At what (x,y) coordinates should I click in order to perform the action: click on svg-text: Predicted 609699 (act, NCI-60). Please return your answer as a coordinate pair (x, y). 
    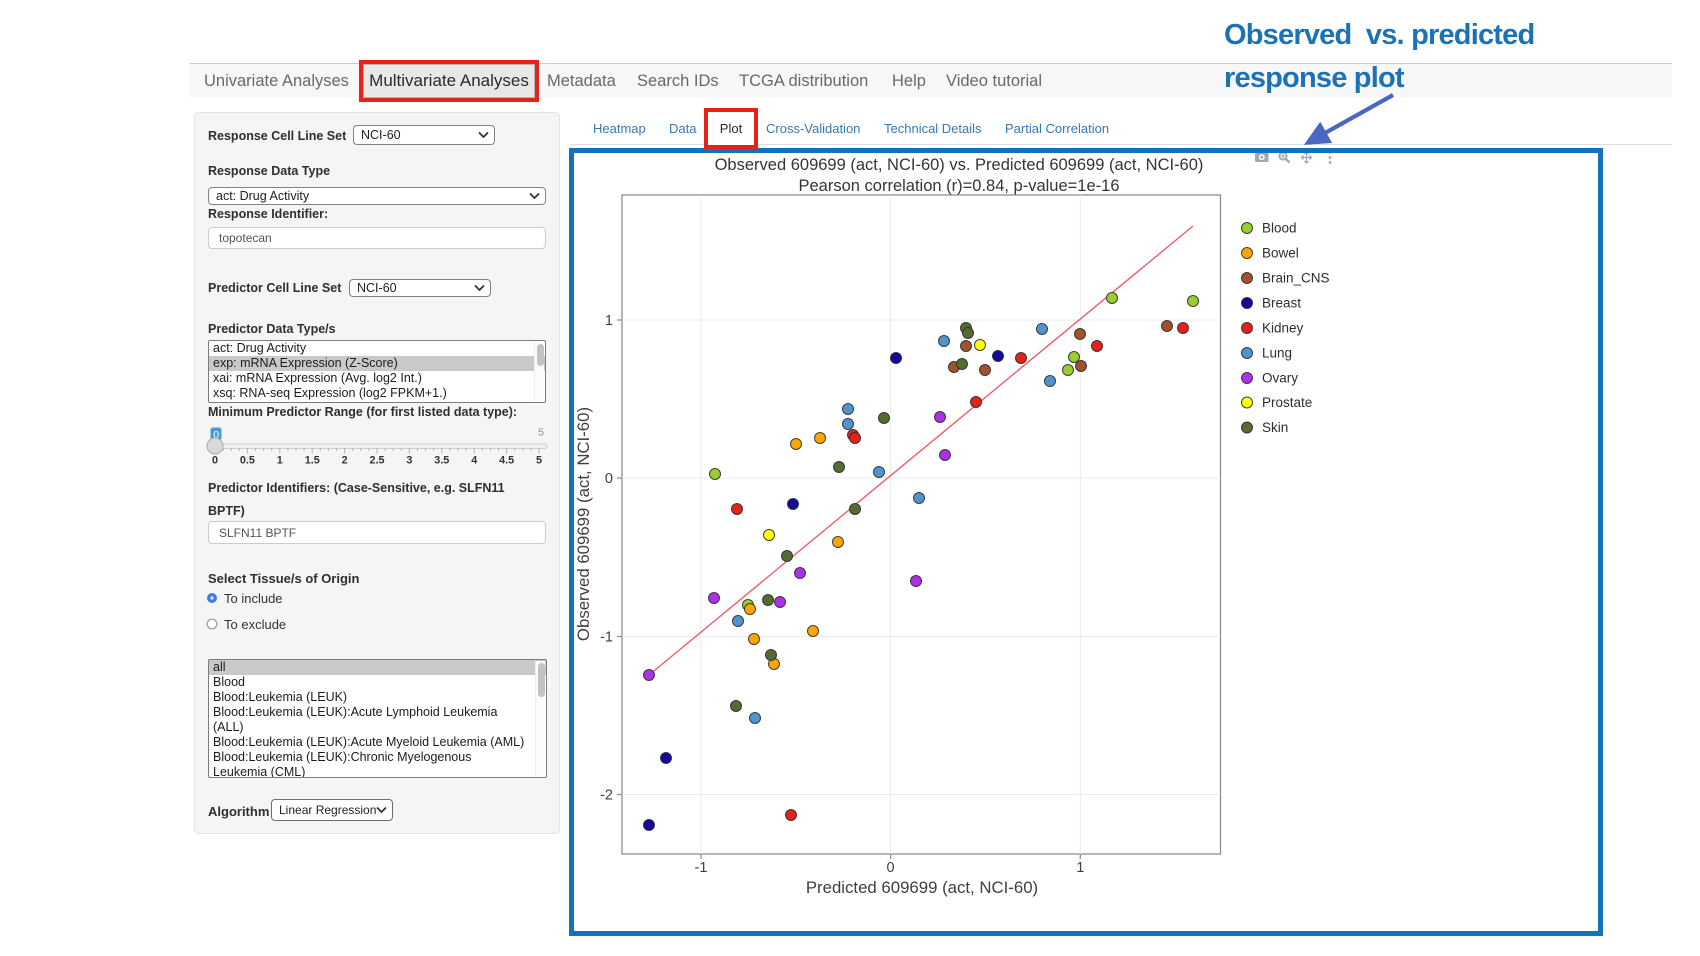
    Looking at the image, I should click on (922, 887).